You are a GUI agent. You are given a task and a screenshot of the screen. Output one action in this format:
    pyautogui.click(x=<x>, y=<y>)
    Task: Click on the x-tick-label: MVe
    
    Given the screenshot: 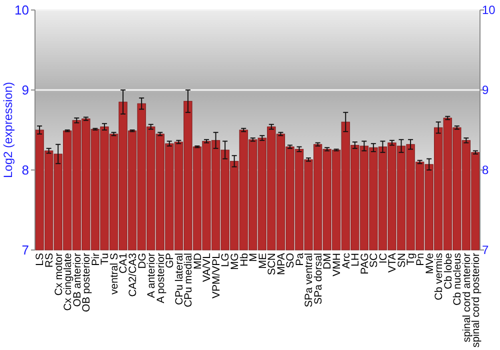 What is the action you would take?
    pyautogui.click(x=430, y=263)
    